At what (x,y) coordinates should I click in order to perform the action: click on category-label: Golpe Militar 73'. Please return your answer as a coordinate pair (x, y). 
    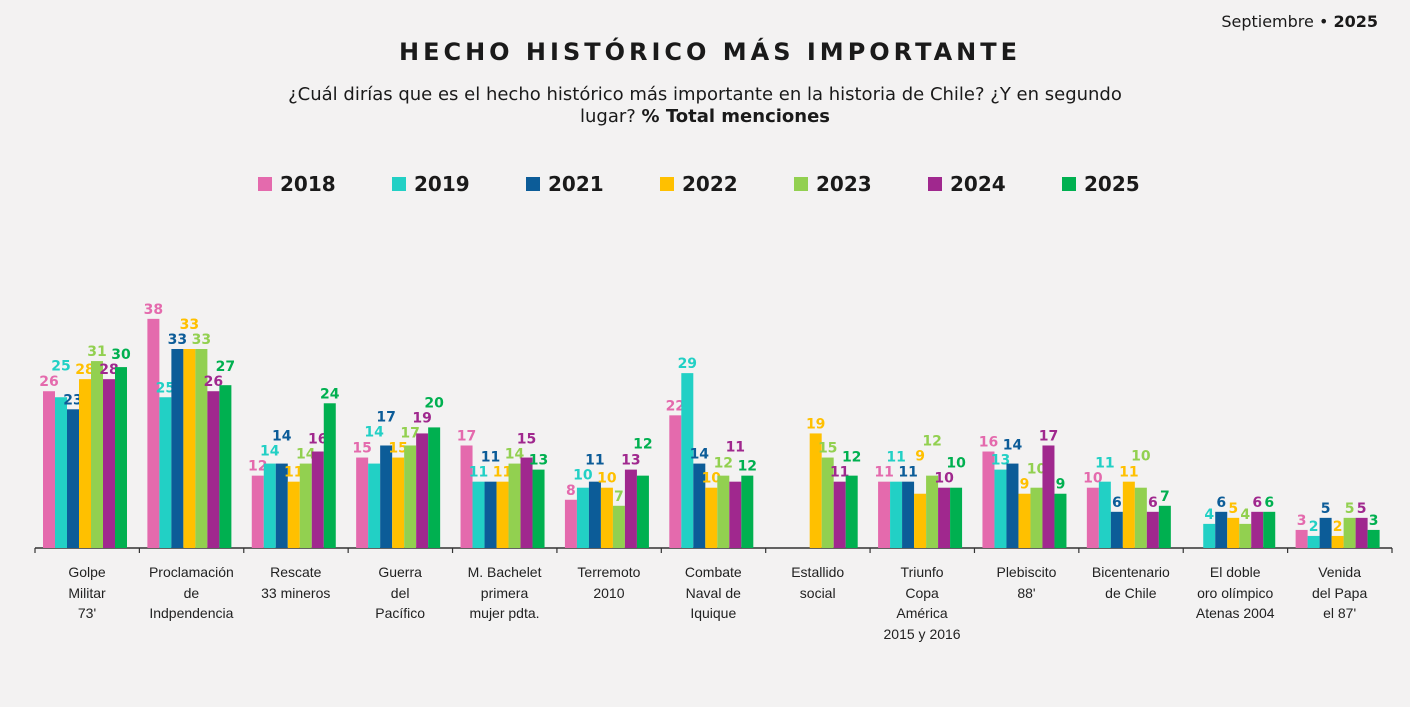
    Looking at the image, I should click on (87, 592).